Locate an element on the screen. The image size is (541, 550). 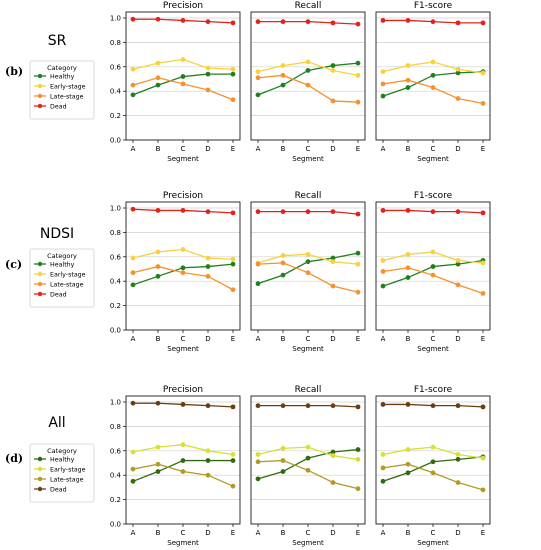
legend-entry-2: Late-stage is located at coordinates (67, 285).